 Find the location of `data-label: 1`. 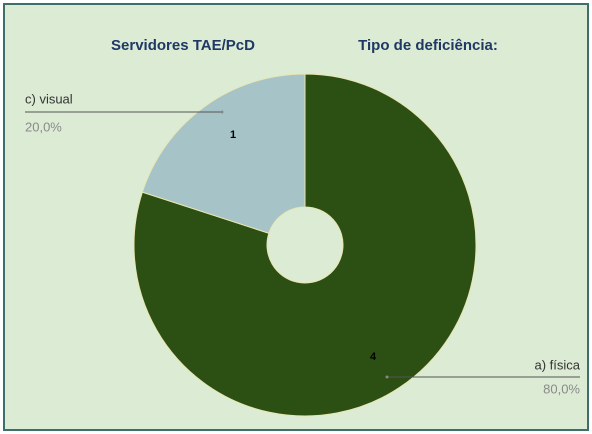

data-label: 1 is located at coordinates (233, 135).